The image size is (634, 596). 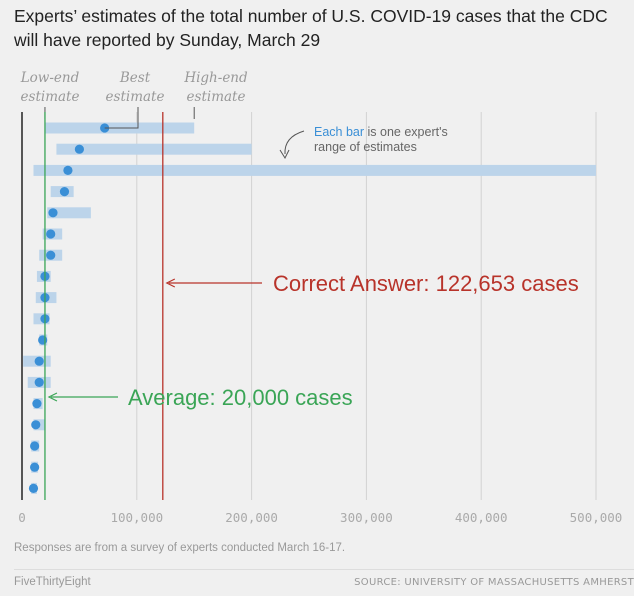 What do you see at coordinates (324, 569) in the screenshot?
I see `footer-divider` at bounding box center [324, 569].